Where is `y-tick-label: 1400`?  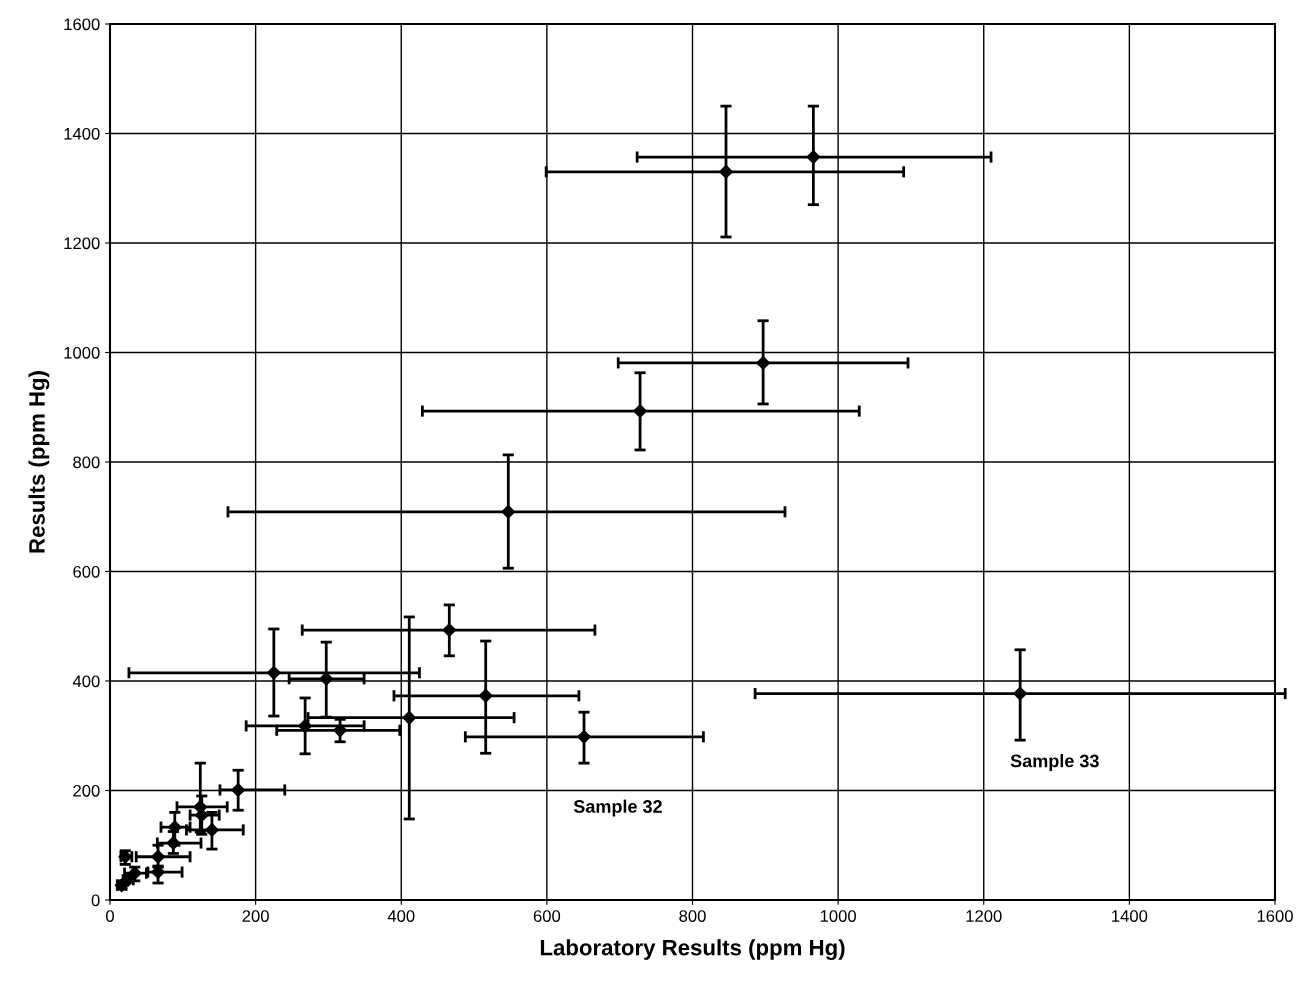
y-tick-label: 1400 is located at coordinates (82, 133).